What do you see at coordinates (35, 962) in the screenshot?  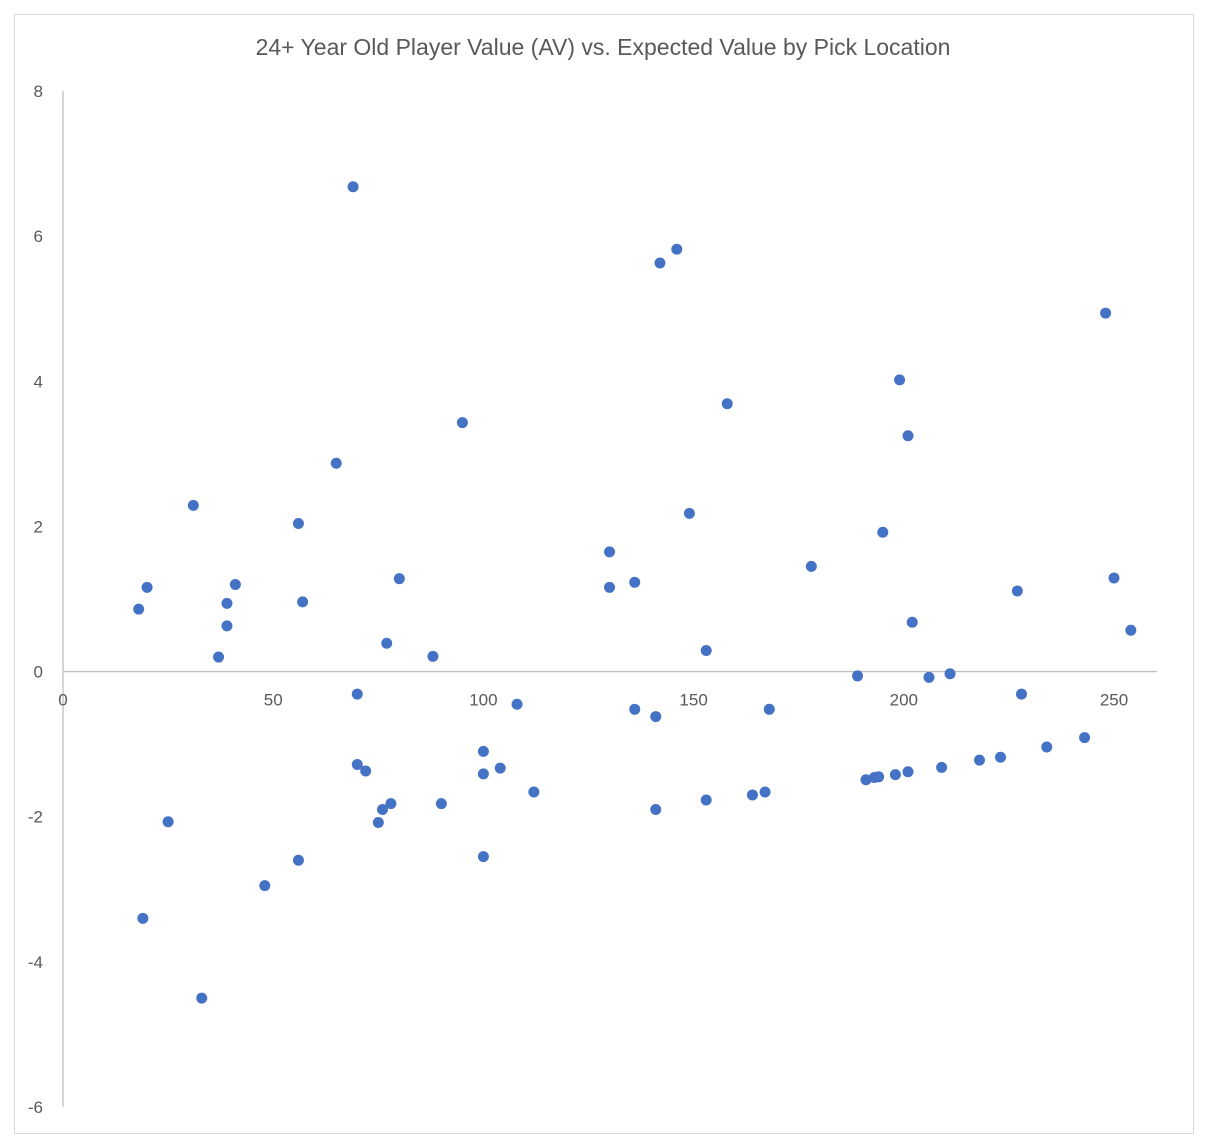 I see `y-tick-label: -4` at bounding box center [35, 962].